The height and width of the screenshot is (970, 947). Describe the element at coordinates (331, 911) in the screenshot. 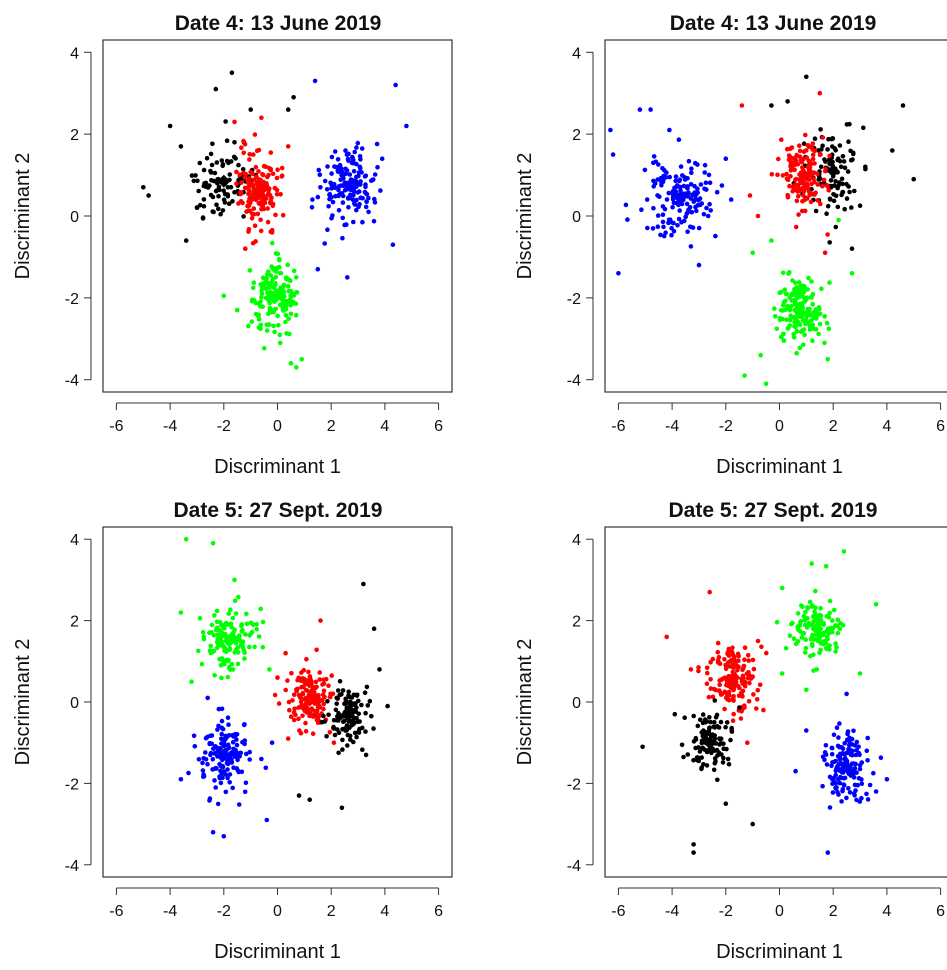

I see `x-tick-label: 2` at that location.